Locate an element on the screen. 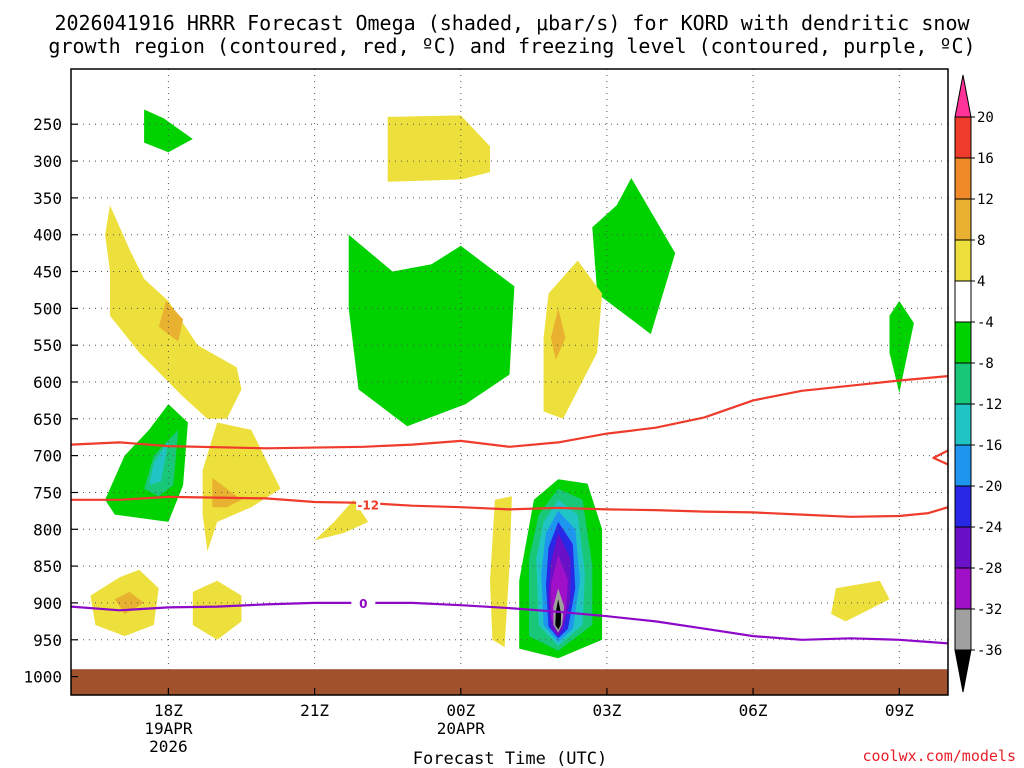 Image resolution: width=1024 pixels, height=768 pixels. y-tick-label-400: 400 is located at coordinates (47, 235).